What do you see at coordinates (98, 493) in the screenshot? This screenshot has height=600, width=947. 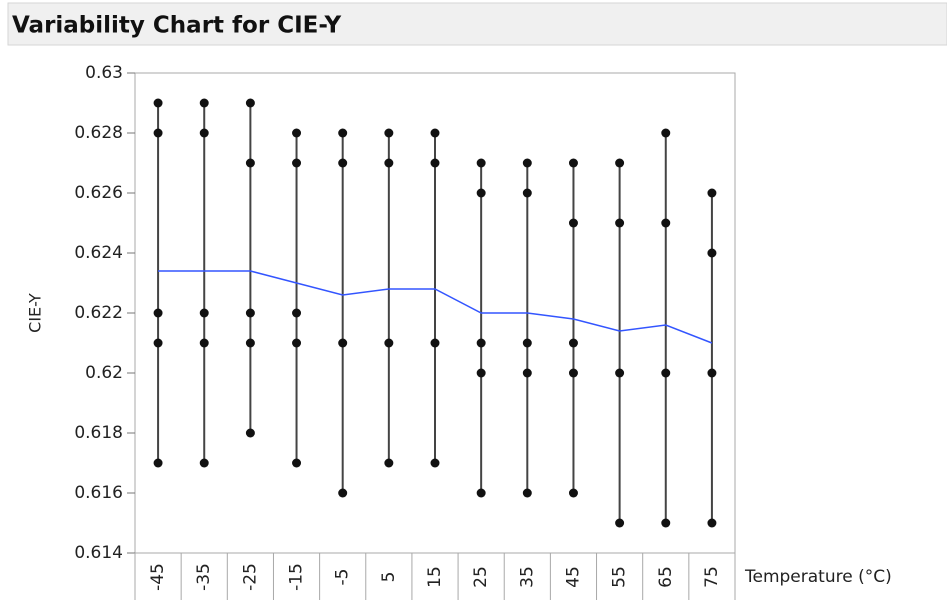 I see `y-tick-label: 0.616` at bounding box center [98, 493].